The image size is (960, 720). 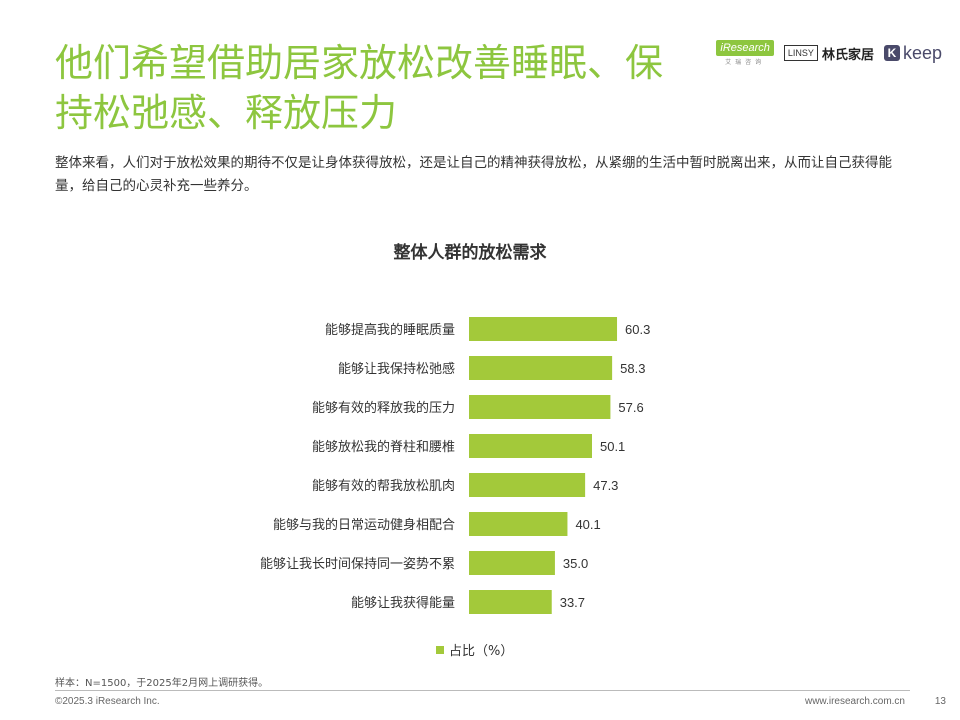 What do you see at coordinates (359, 88) in the screenshot?
I see `page-title: 他们希望借助居家放松改善睡眠、保持松弛感、释放压力` at bounding box center [359, 88].